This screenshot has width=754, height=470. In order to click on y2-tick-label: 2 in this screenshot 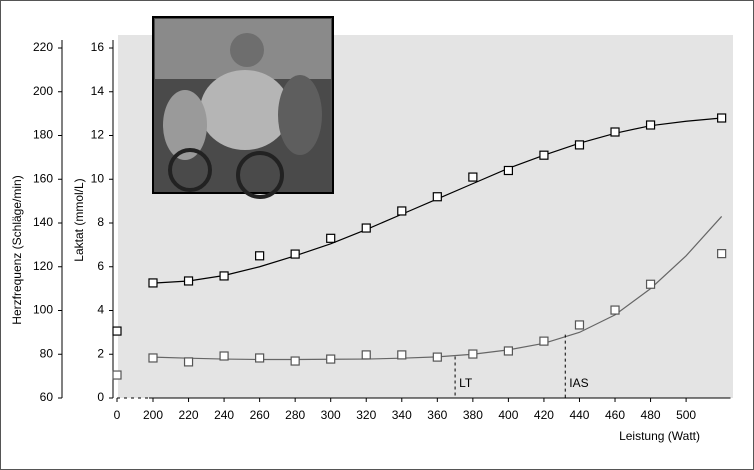, I will do `click(100, 353)`.